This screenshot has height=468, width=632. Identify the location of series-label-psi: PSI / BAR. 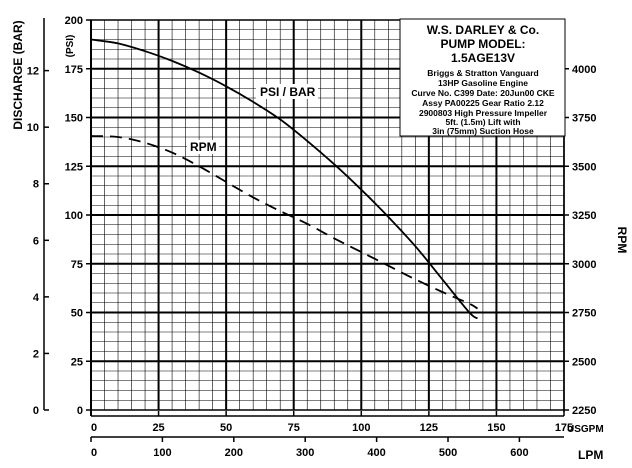
(288, 92).